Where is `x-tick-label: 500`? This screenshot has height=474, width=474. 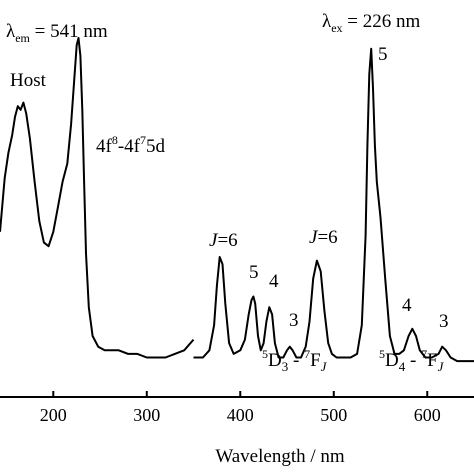 x-tick-label: 500 is located at coordinates (333, 415).